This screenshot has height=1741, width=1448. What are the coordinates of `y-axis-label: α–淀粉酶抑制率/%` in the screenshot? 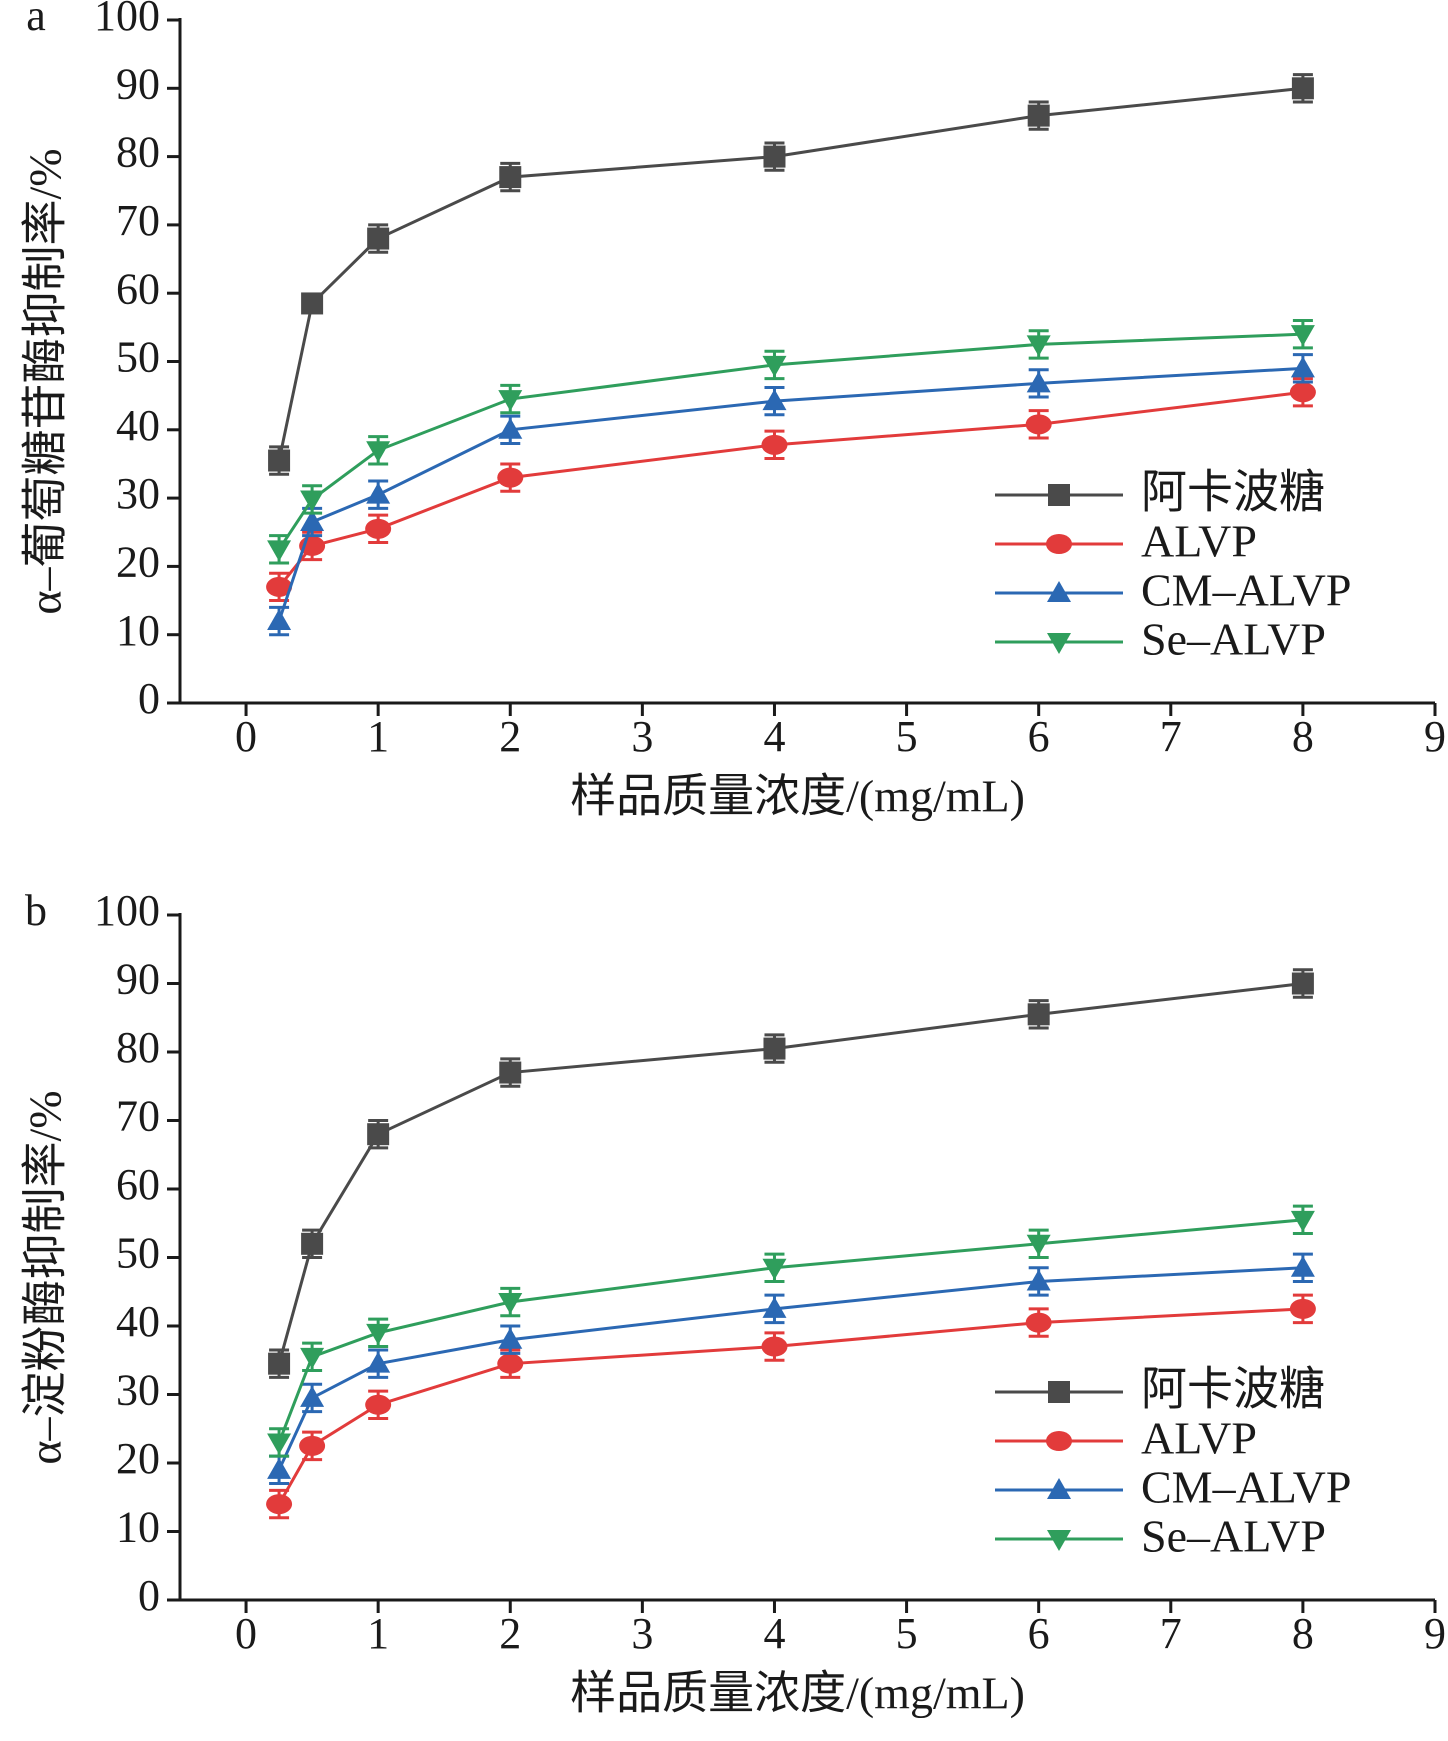 It's located at (45, 1277).